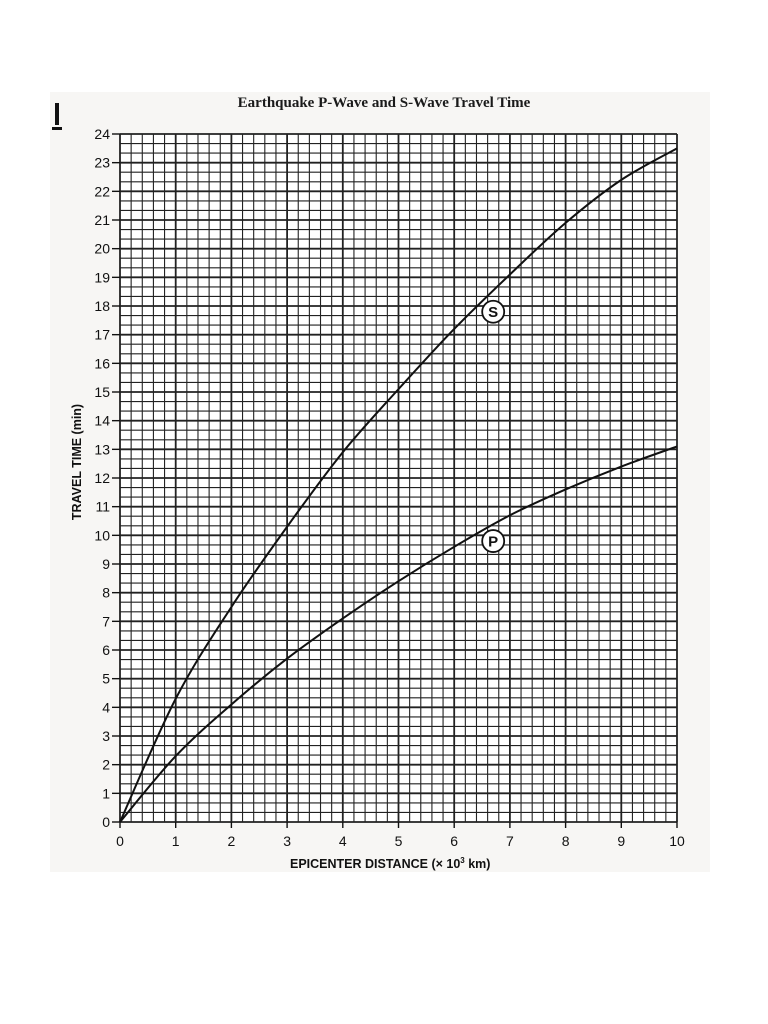 The image size is (768, 1024). I want to click on y-tick-label: 13, so click(102, 449).